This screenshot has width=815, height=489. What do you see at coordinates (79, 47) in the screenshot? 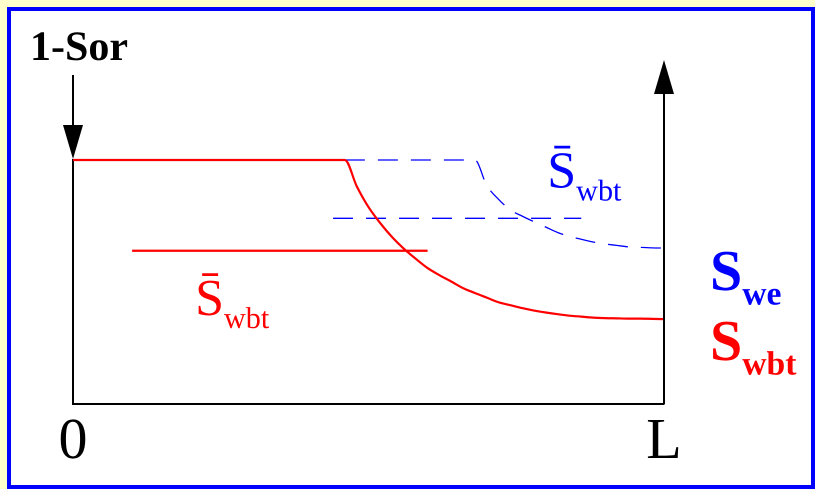
I see `annotation: 1-Sor` at bounding box center [79, 47].